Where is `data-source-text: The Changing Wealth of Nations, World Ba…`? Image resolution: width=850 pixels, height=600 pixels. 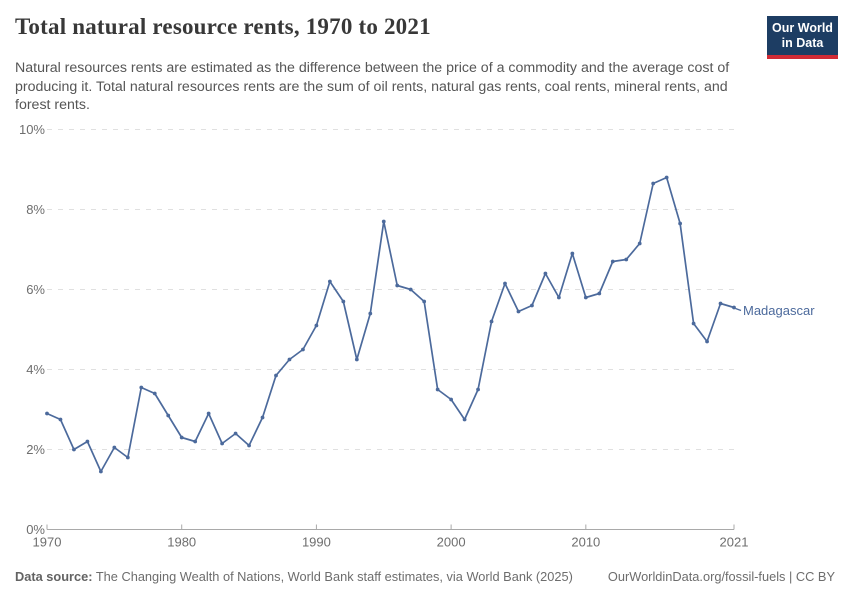
data-source-text: The Changing Wealth of Nations, World Ba… is located at coordinates (332, 576).